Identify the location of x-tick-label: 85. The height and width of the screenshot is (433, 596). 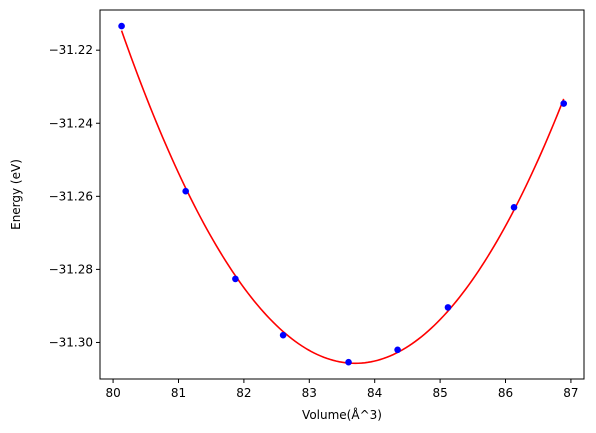
(439, 393).